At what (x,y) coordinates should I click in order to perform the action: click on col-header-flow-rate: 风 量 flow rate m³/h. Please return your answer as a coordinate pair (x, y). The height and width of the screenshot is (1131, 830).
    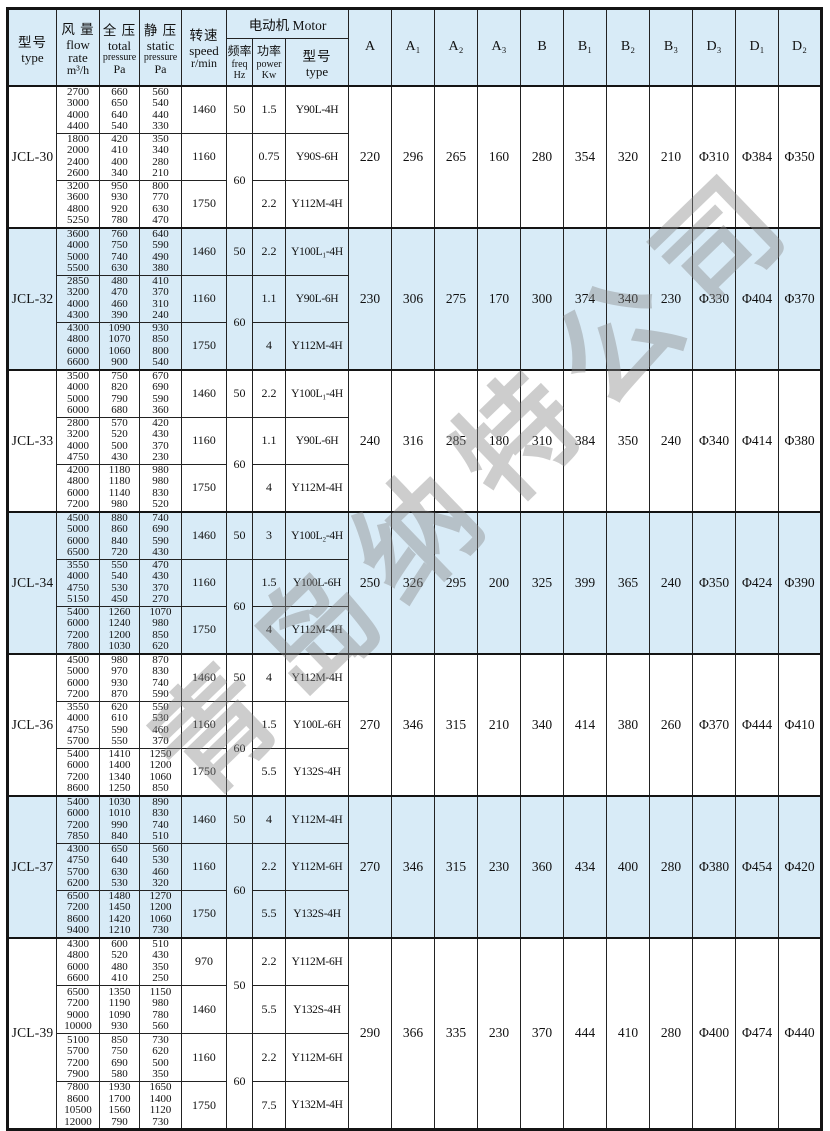
    Looking at the image, I should click on (78, 47).